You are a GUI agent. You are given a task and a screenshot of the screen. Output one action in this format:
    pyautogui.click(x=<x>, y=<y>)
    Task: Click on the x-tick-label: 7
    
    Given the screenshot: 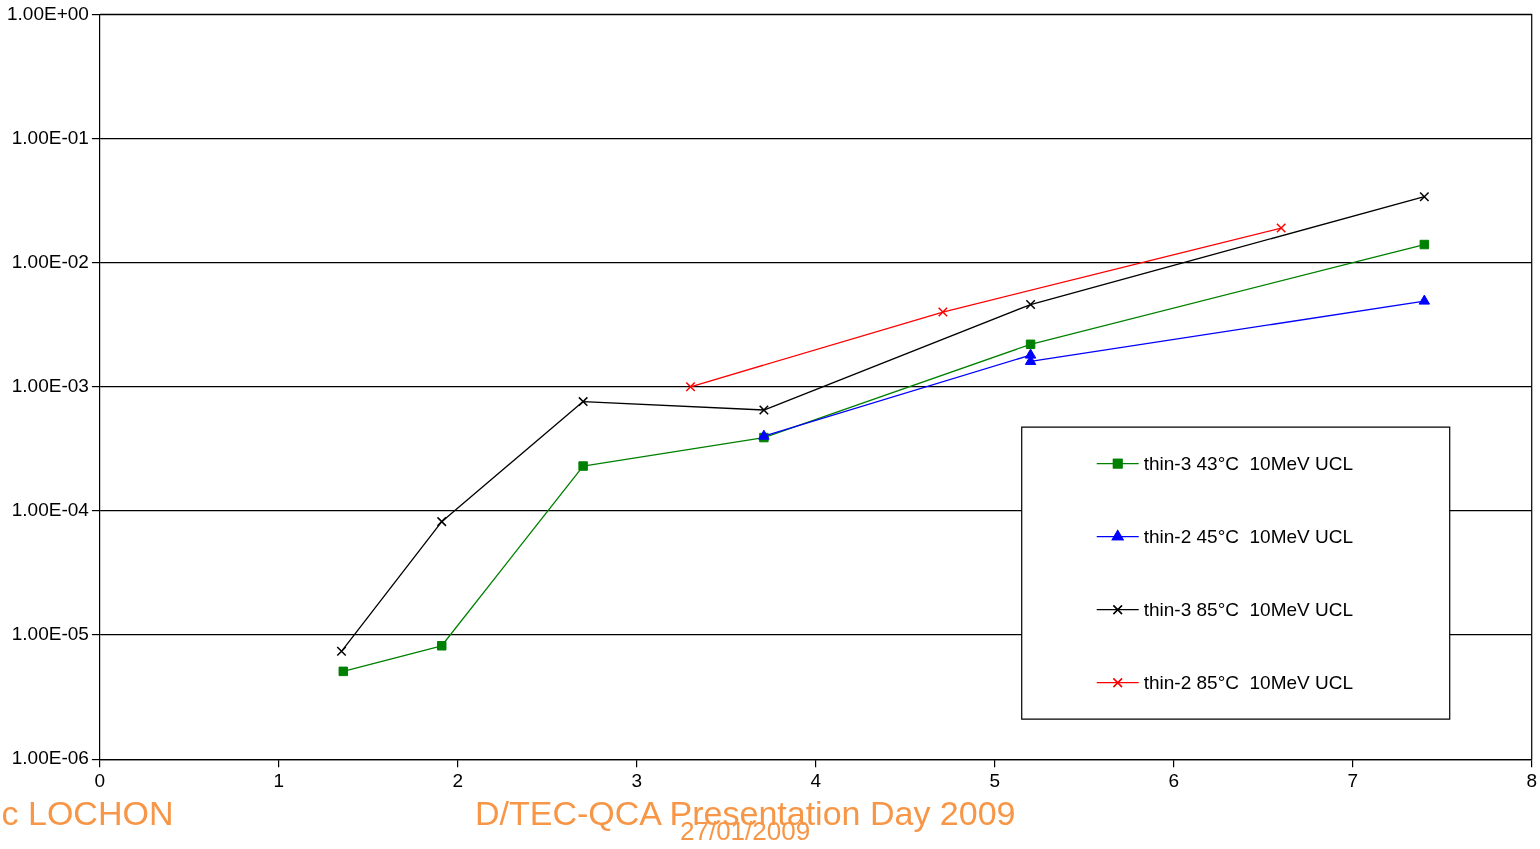 What is the action you would take?
    pyautogui.click(x=1353, y=780)
    